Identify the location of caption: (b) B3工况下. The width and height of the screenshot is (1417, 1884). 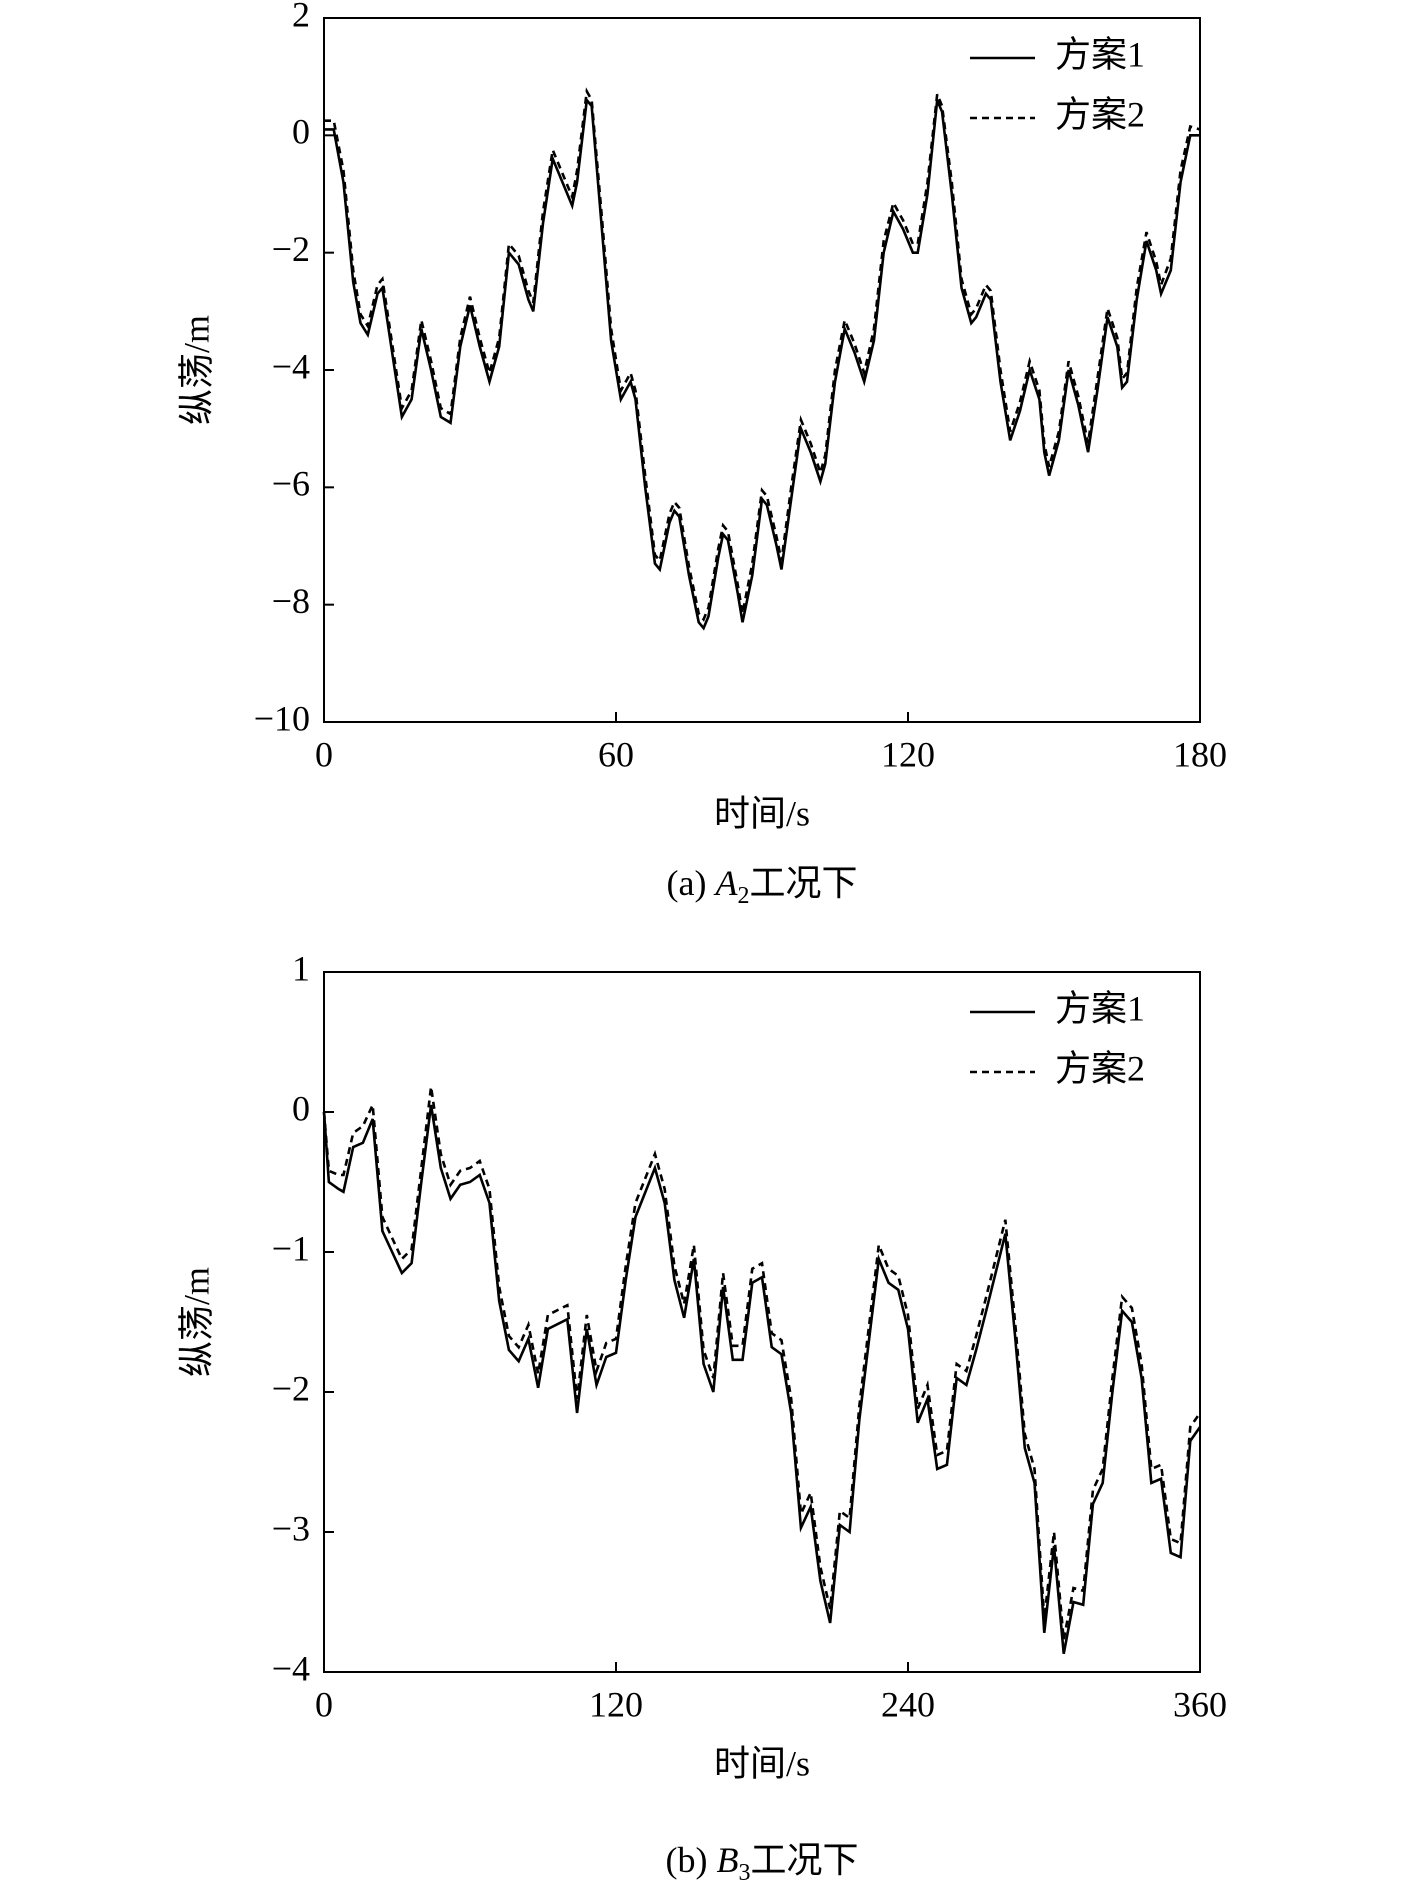
(762, 1862).